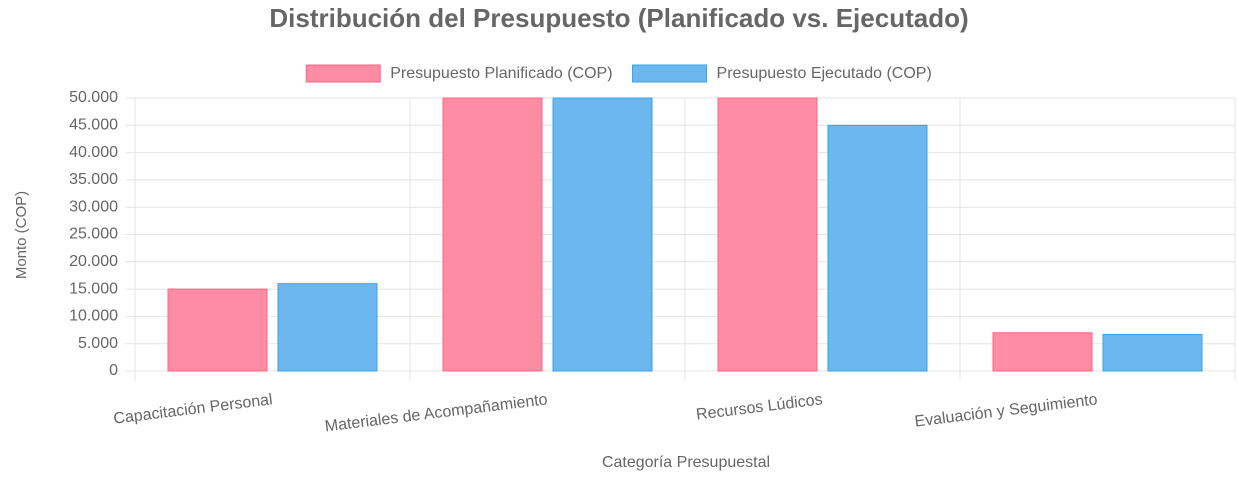 The width and height of the screenshot is (1238, 478). Describe the element at coordinates (93, 234) in the screenshot. I see `y-tick-label: 25.000` at that location.